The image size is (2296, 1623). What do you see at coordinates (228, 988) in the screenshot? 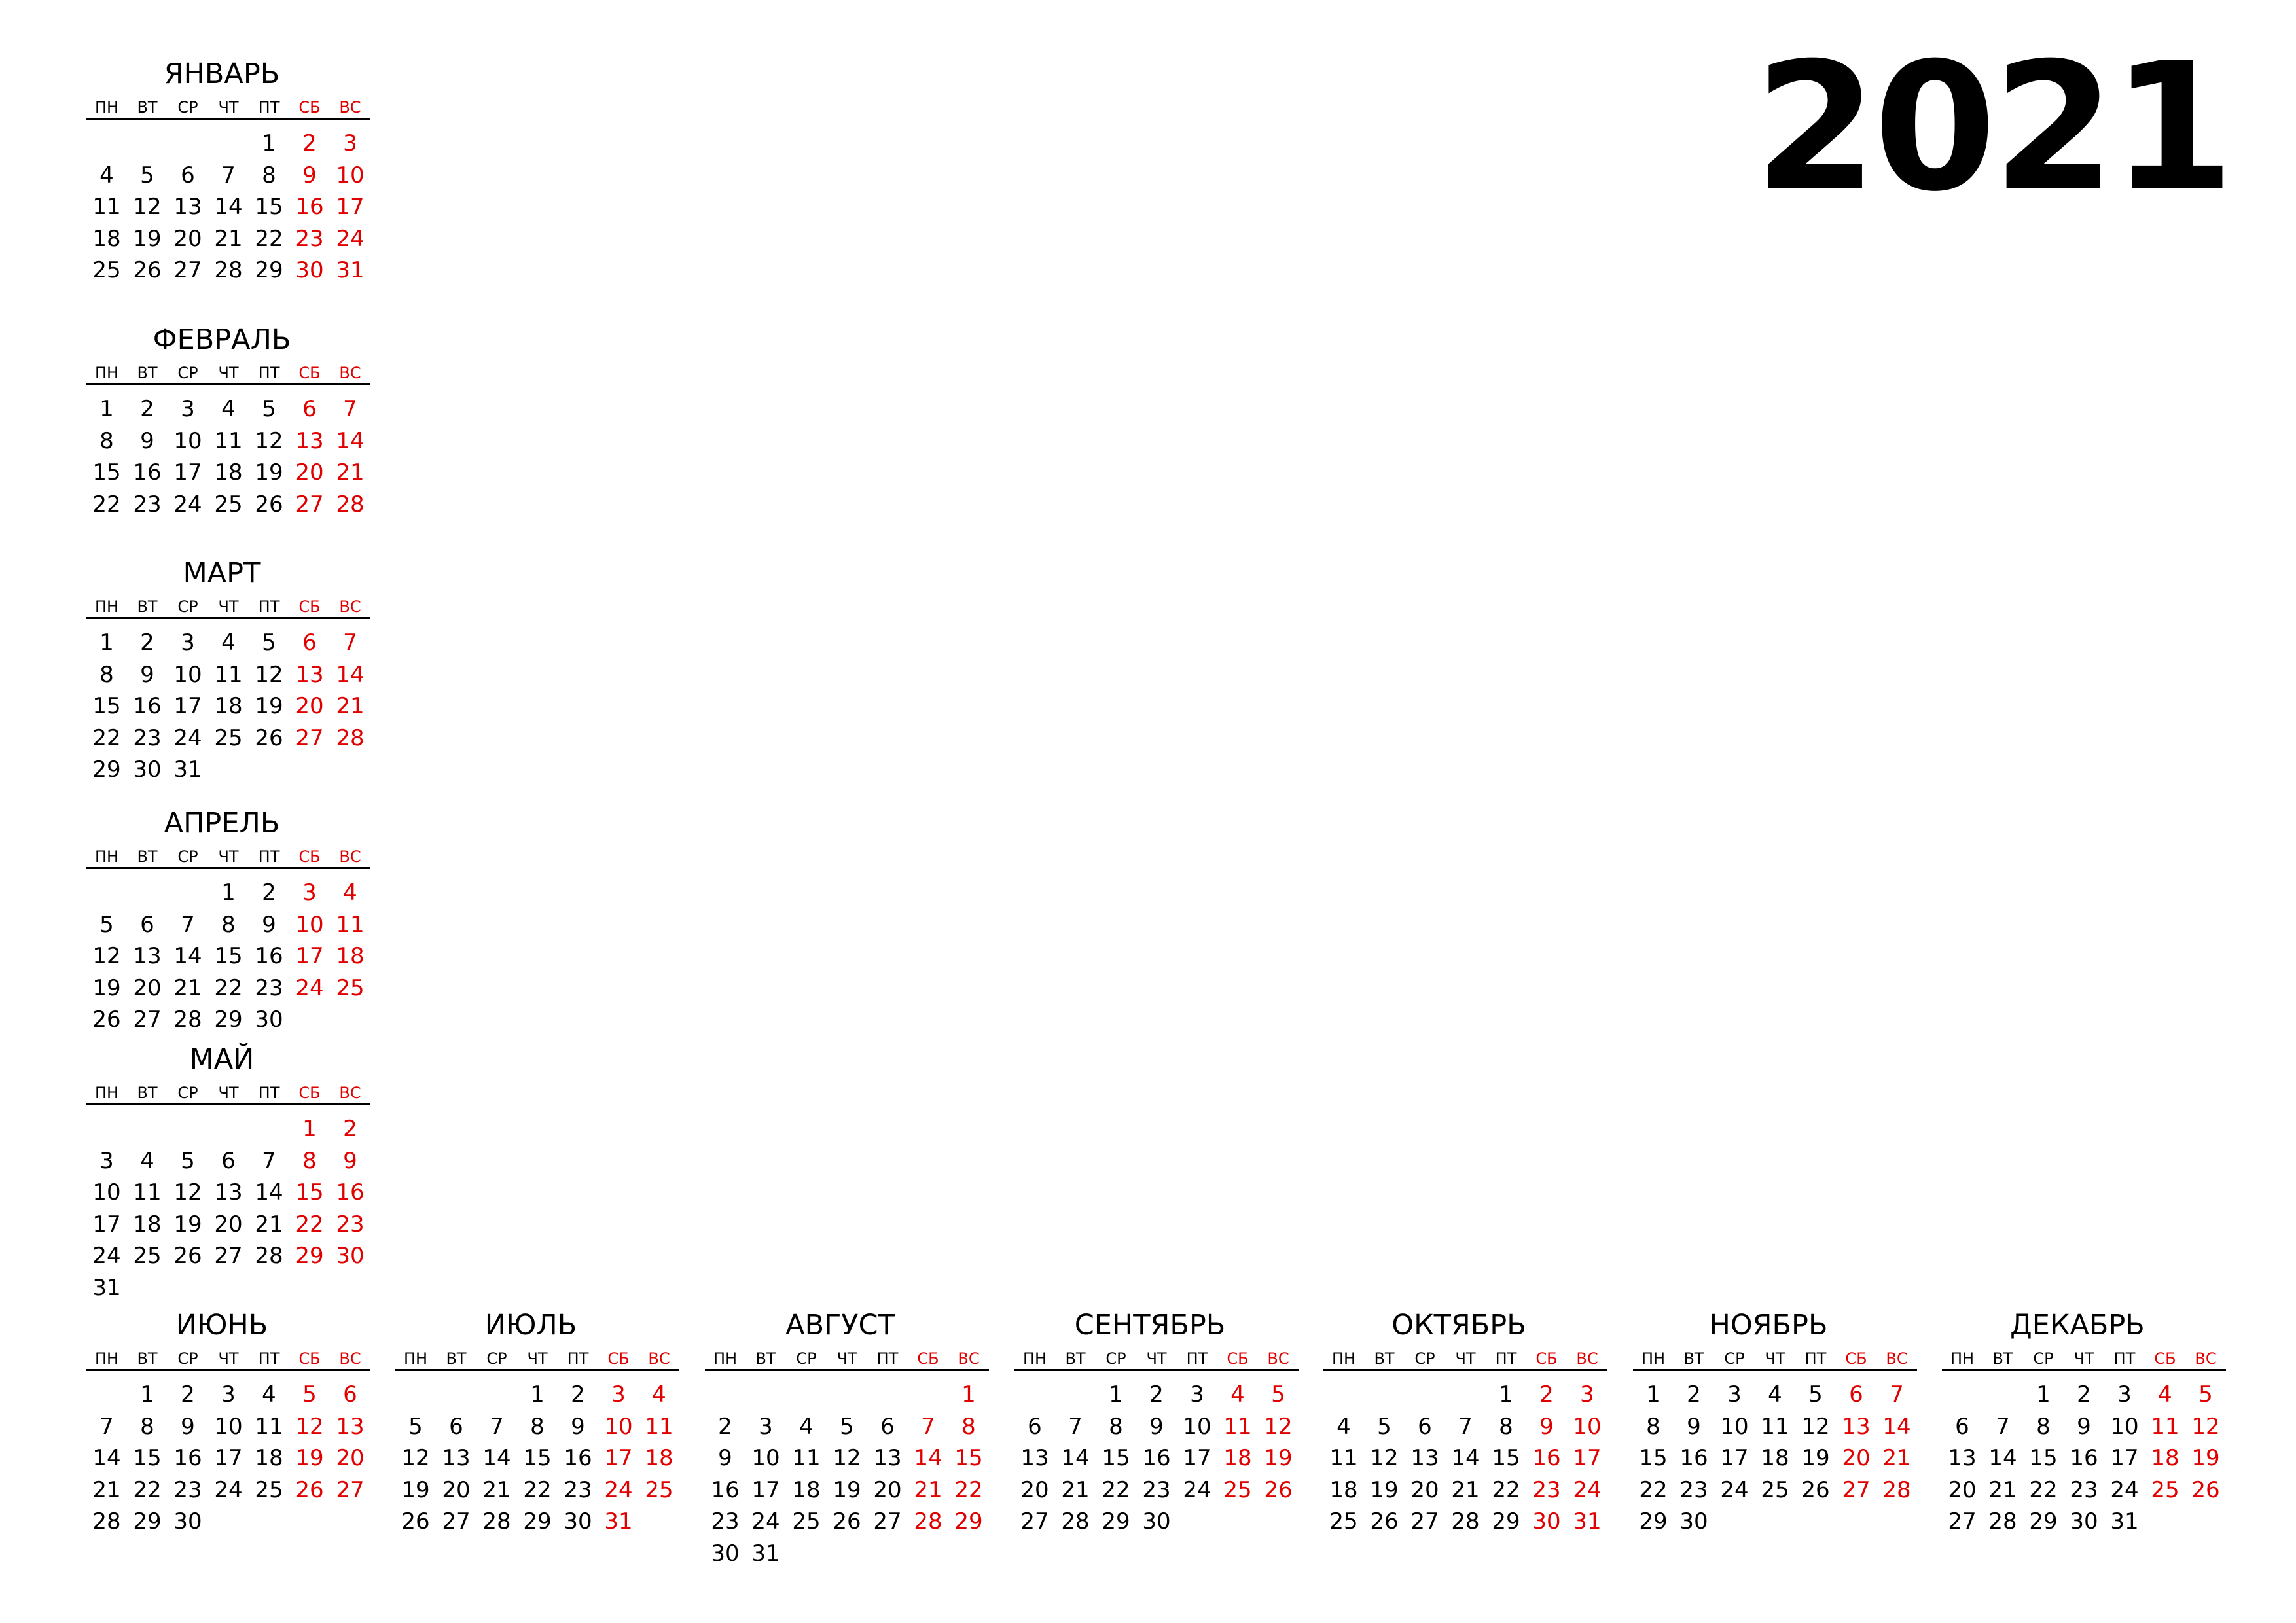
I see `day-cell: 22` at bounding box center [228, 988].